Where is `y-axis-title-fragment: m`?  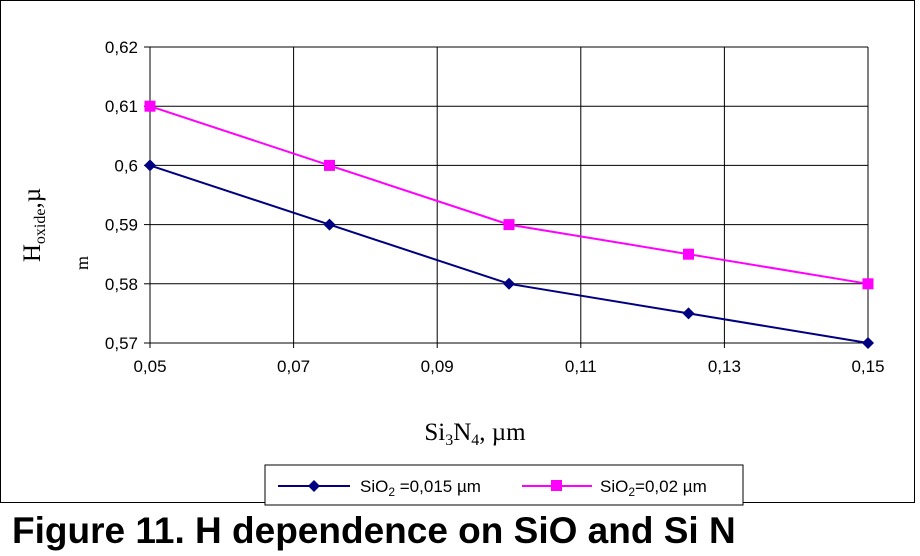
y-axis-title-fragment: m is located at coordinates (82, 263).